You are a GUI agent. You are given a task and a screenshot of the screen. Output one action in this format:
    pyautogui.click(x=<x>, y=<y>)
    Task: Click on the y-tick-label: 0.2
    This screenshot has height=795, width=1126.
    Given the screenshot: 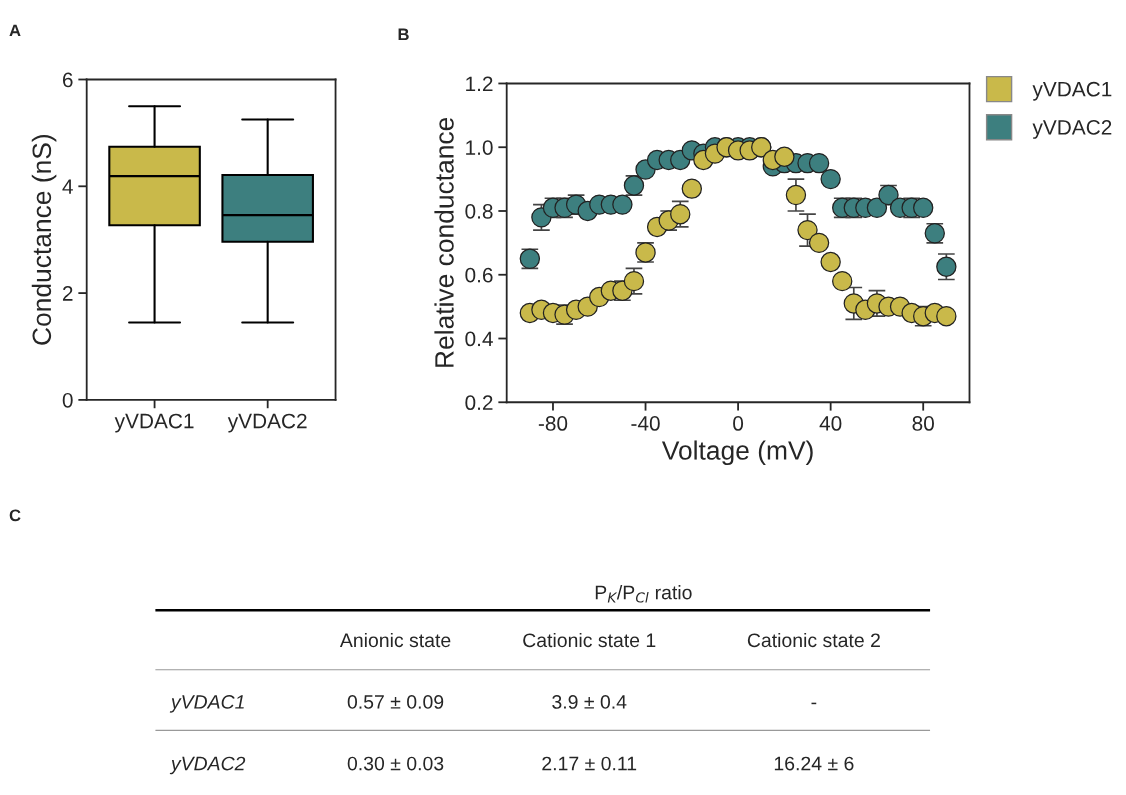 What is the action you would take?
    pyautogui.click(x=479, y=403)
    